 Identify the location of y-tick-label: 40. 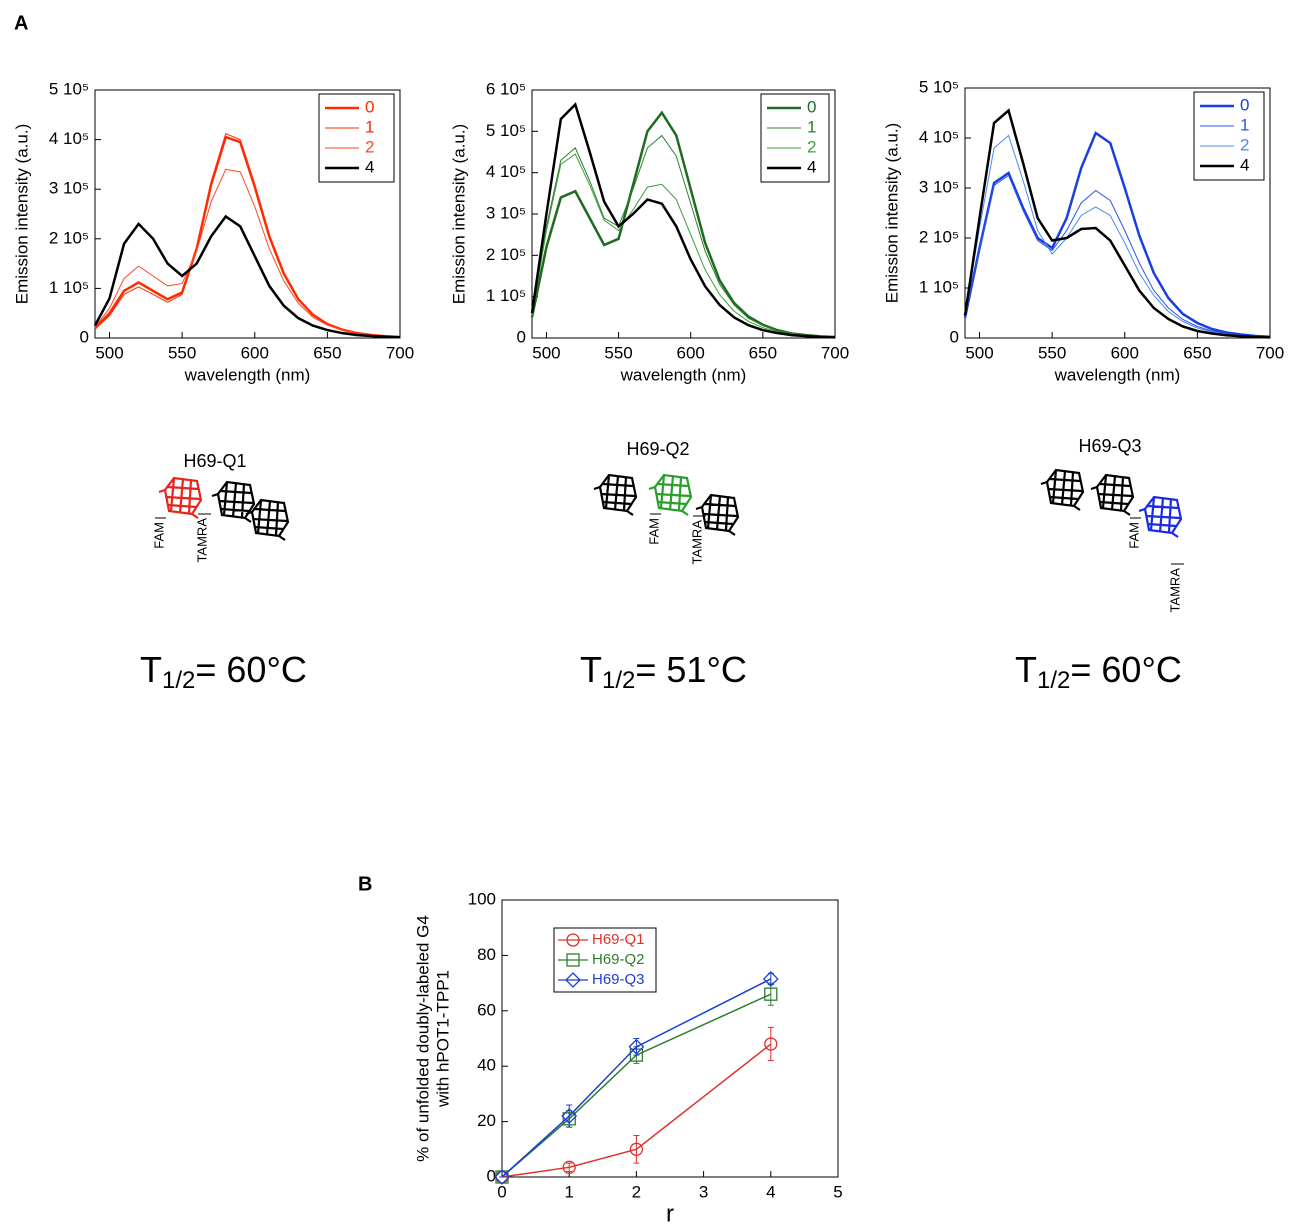
(486, 1065).